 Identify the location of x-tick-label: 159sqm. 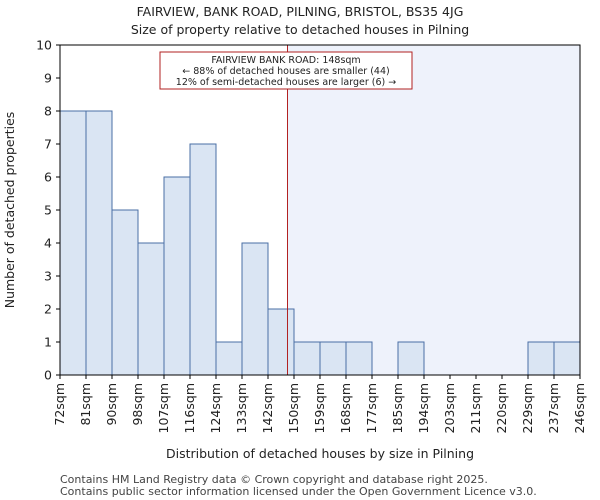
(319, 408).